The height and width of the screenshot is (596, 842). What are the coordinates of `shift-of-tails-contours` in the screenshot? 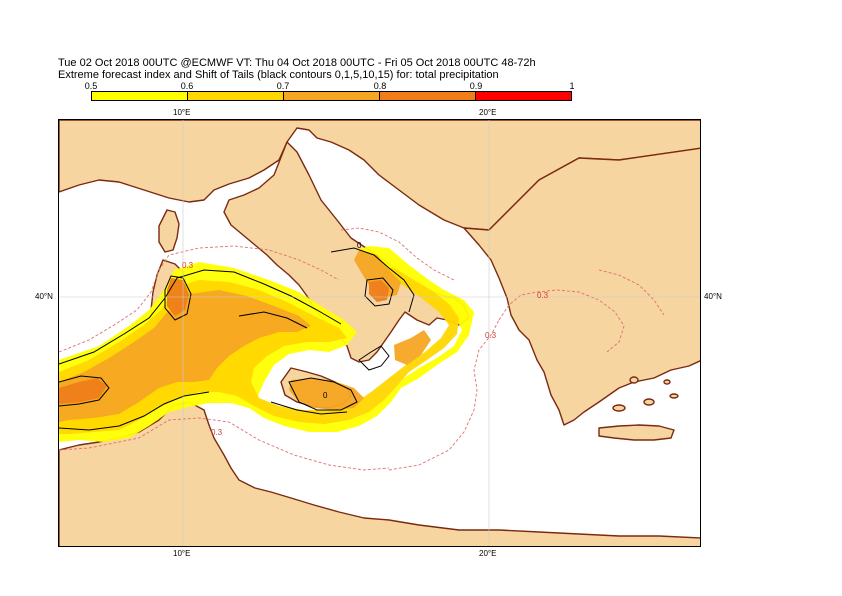 It's located at (237, 339).